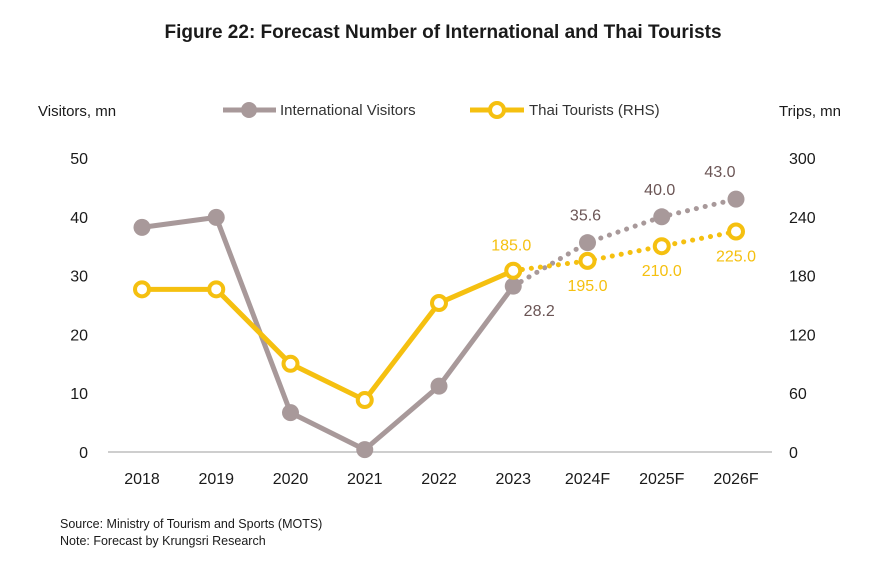 The height and width of the screenshot is (576, 870). I want to click on legend-swatch-international-marker, so click(249, 110).